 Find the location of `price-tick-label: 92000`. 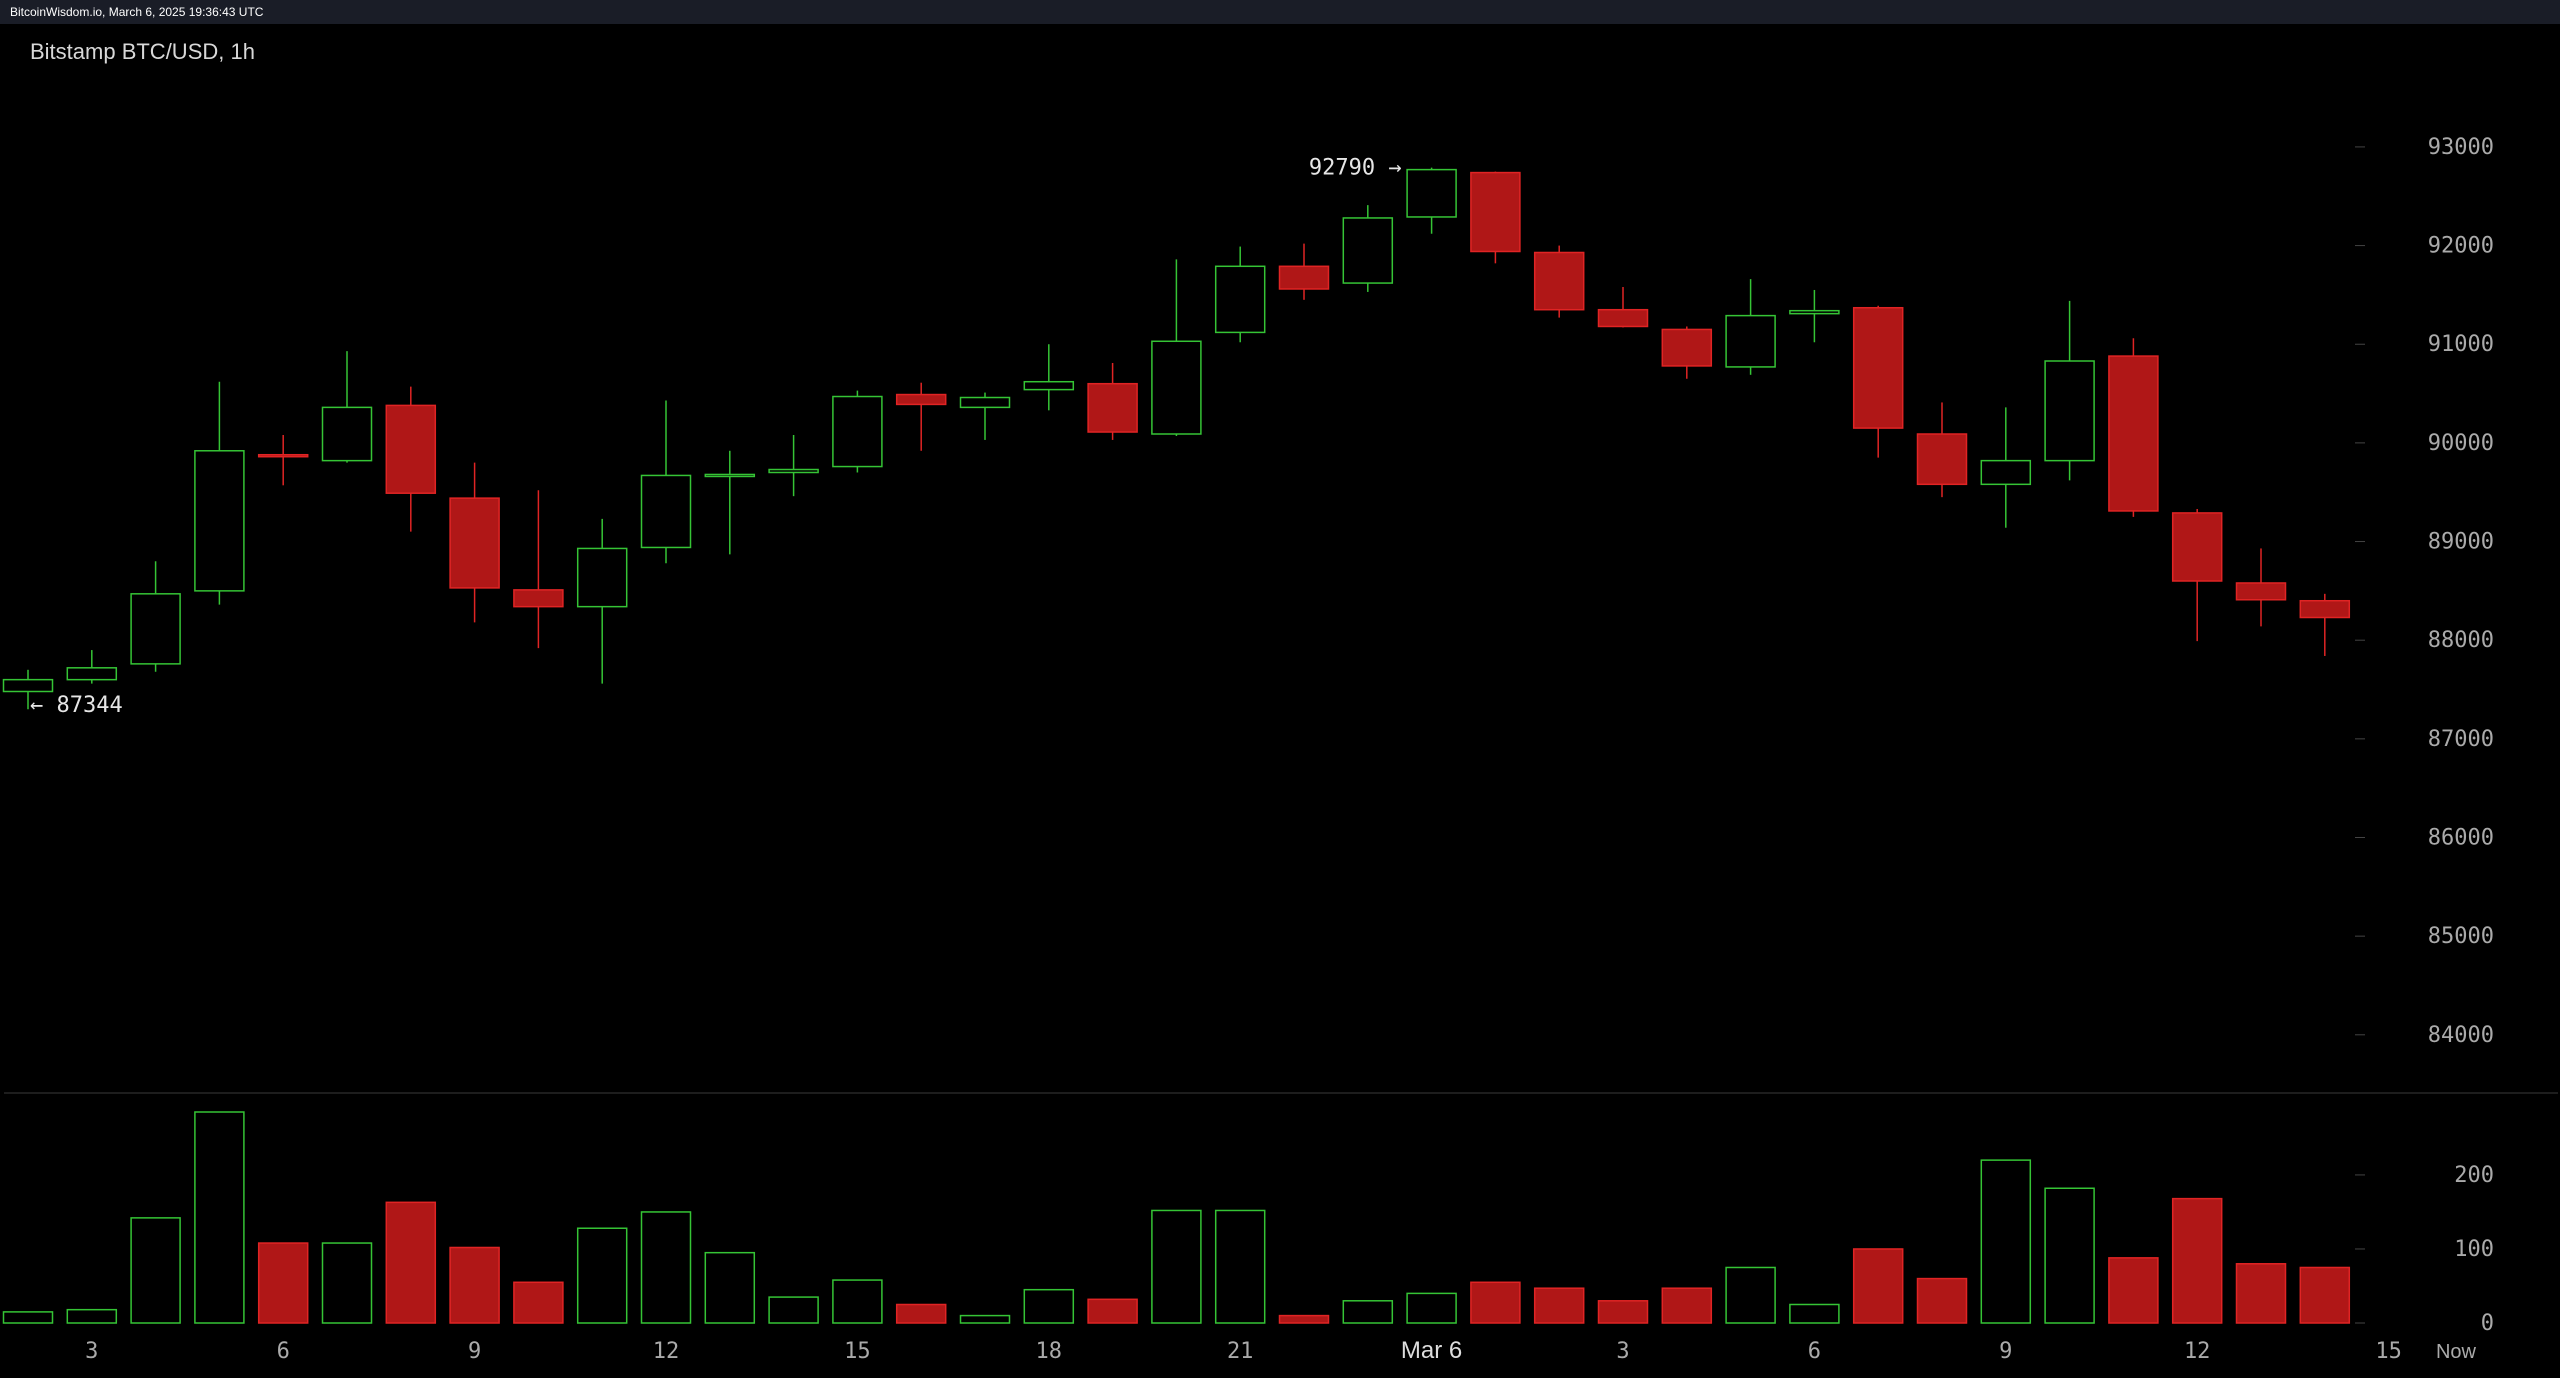

price-tick-label: 92000 is located at coordinates (2461, 246).